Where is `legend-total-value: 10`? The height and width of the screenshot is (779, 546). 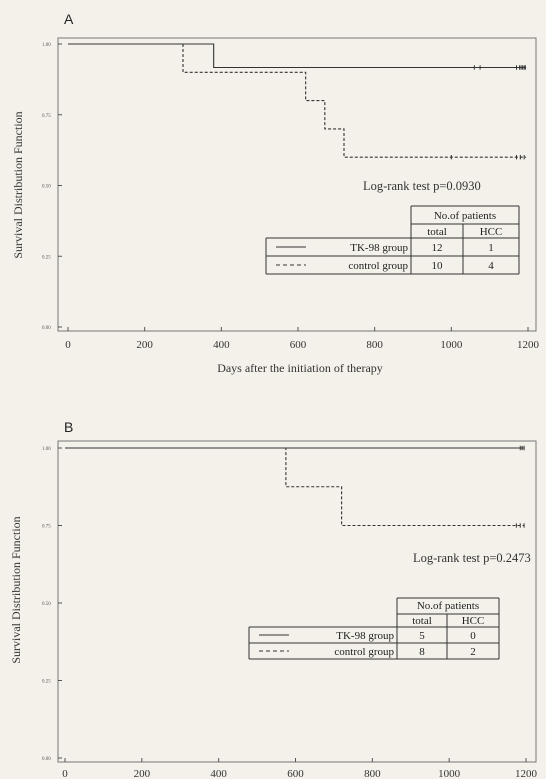 legend-total-value: 10 is located at coordinates (438, 266).